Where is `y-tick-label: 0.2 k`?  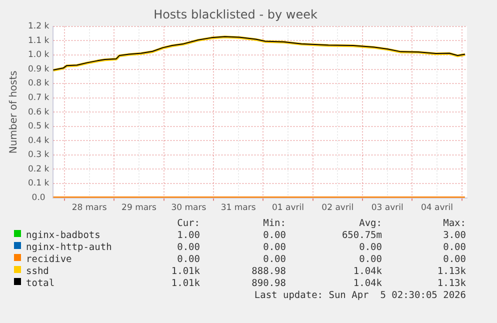
y-tick-label: 0.2 k is located at coordinates (39, 169).